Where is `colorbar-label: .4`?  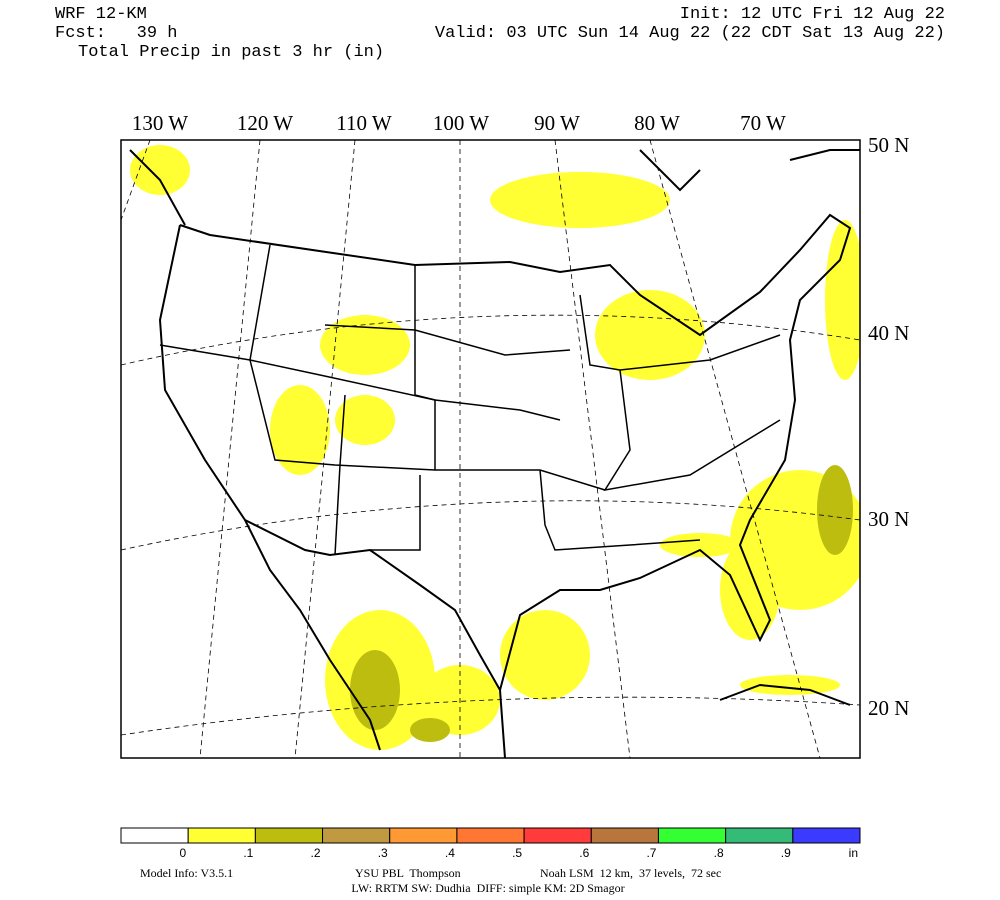
colorbar-label: .4 is located at coordinates (450, 853).